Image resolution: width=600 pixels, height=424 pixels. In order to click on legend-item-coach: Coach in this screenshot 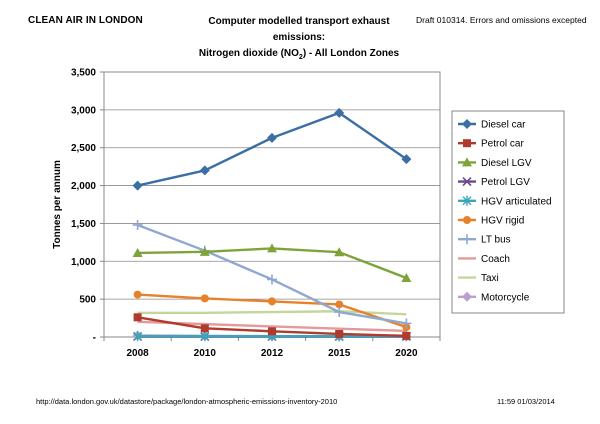, I will do `click(484, 259)`.